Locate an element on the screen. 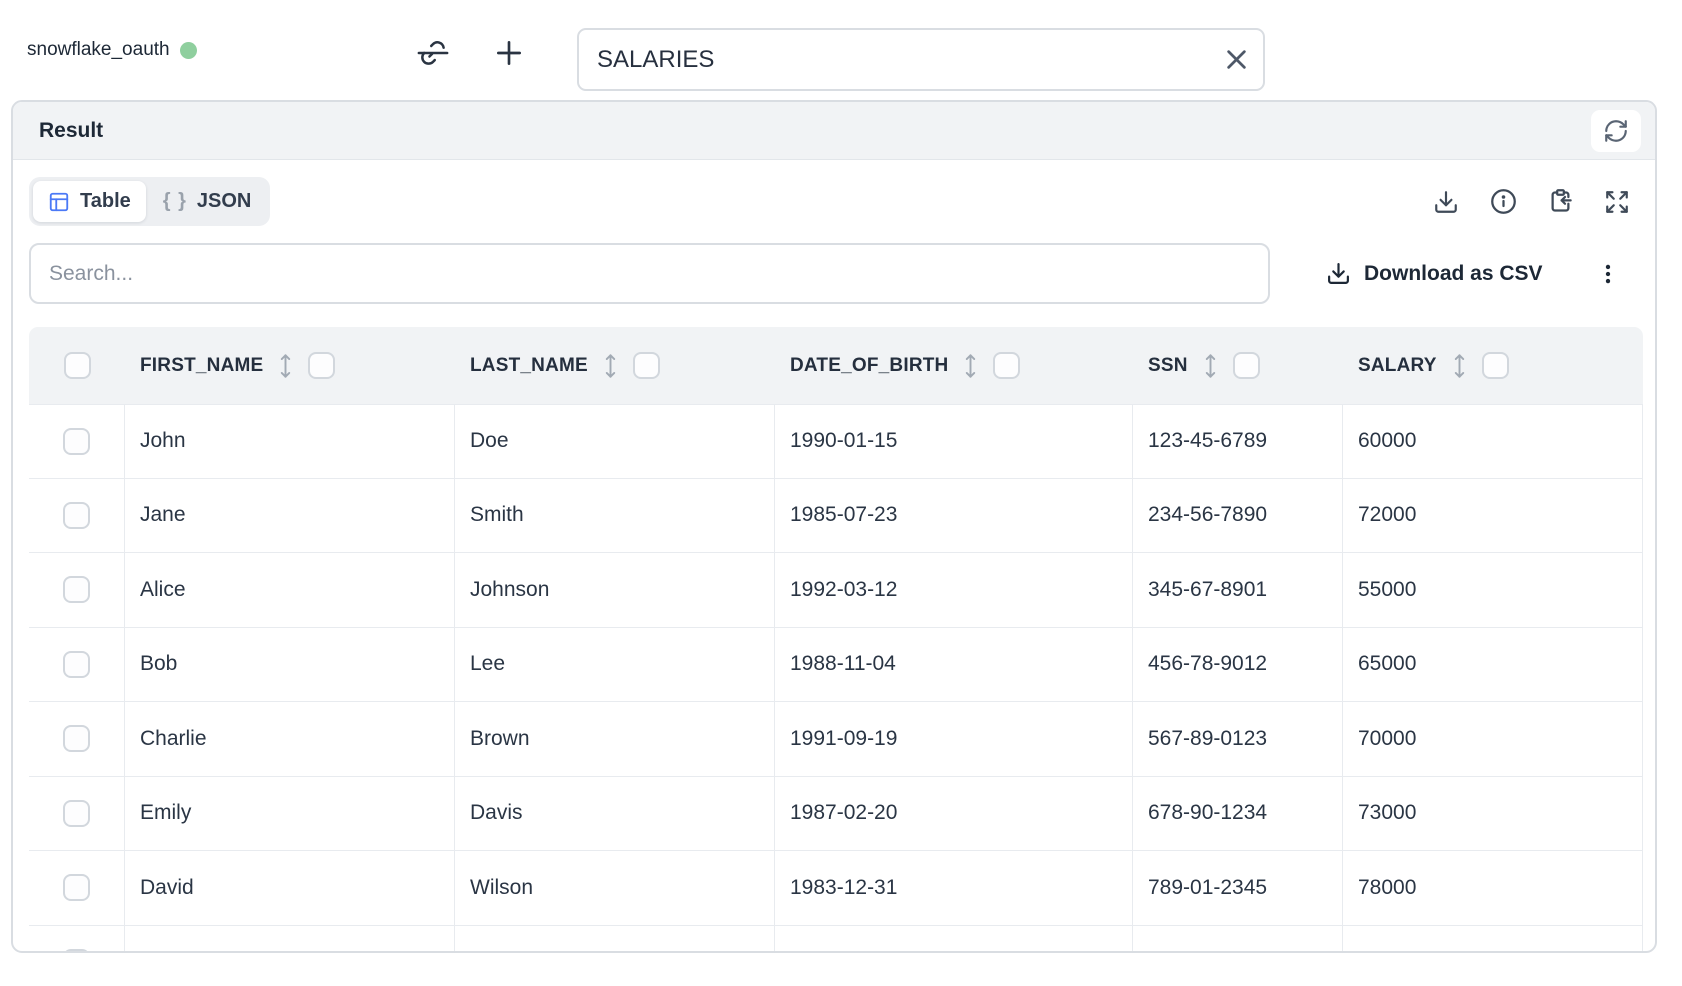 The width and height of the screenshot is (1682, 986). refresh-button is located at coordinates (1616, 130).